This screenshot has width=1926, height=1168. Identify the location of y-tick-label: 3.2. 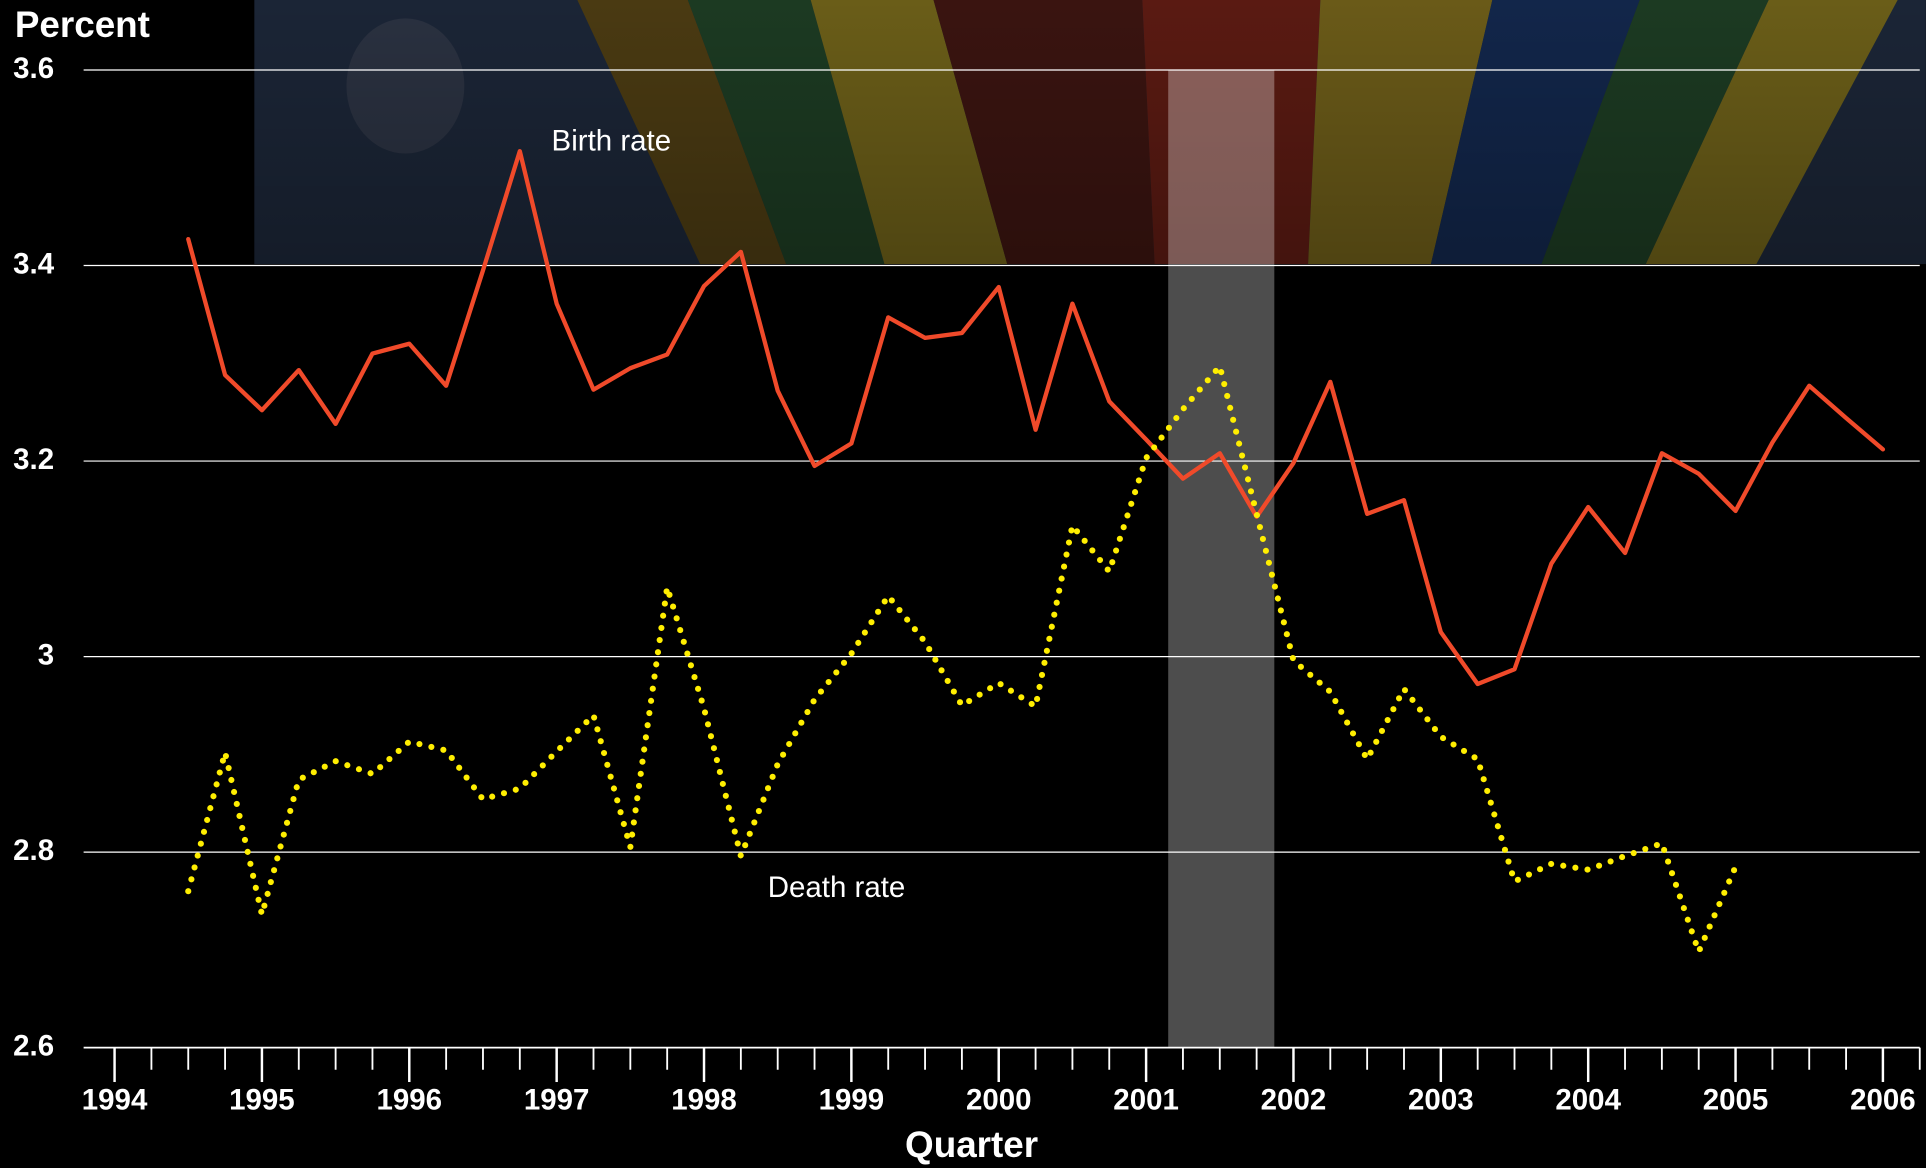
(33, 459).